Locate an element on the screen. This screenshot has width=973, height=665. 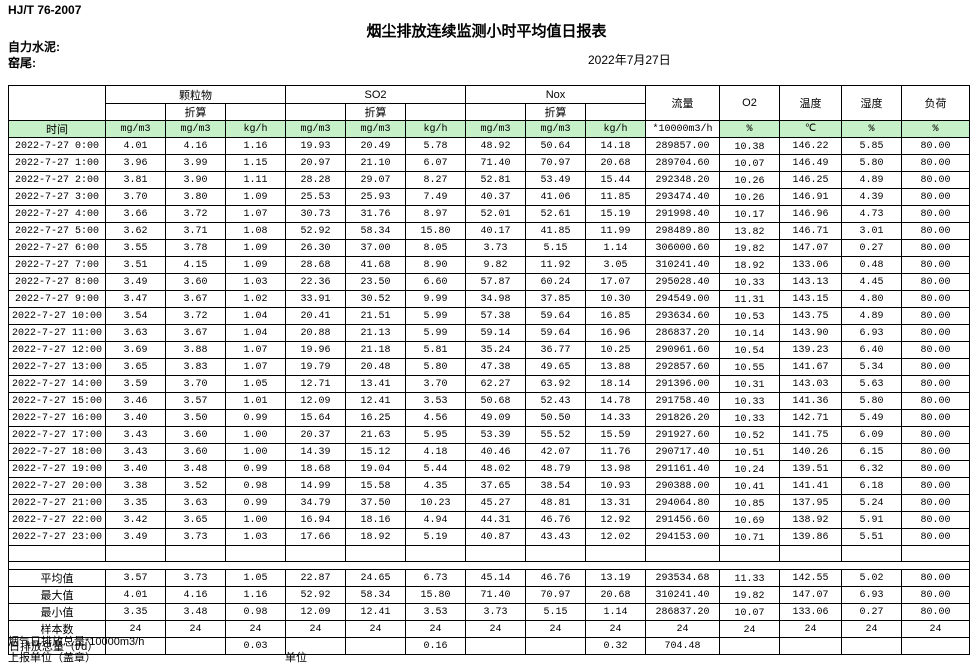
value-cell: 293474.40 is located at coordinates (682, 197).